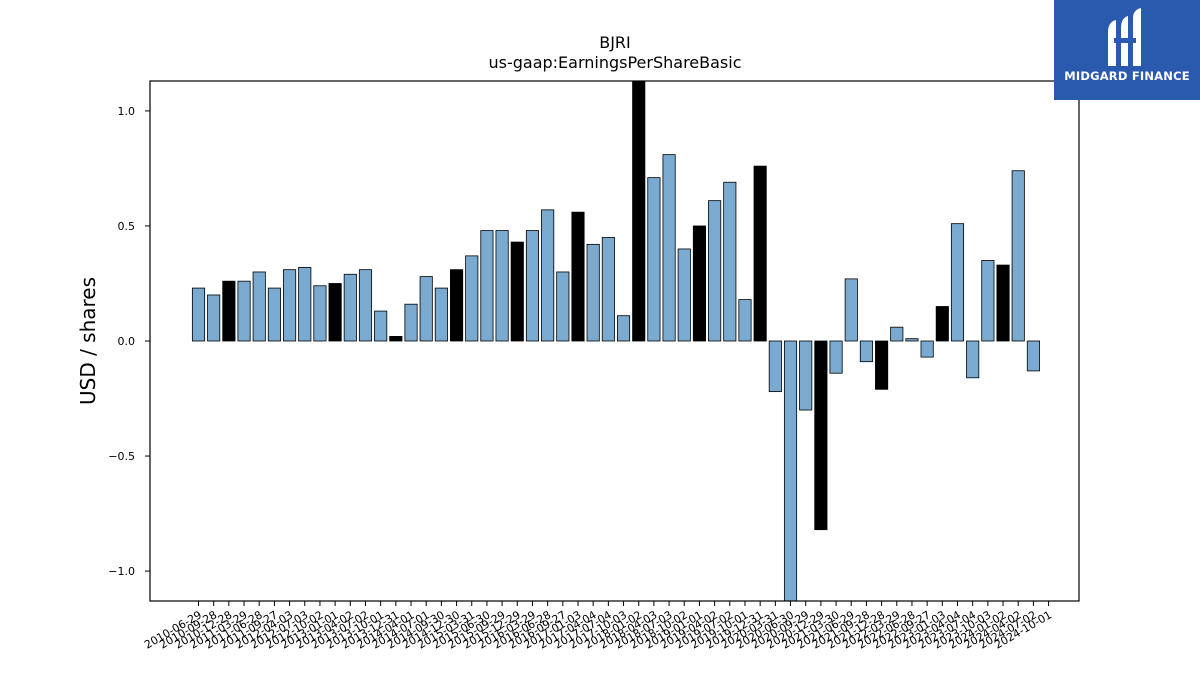 This screenshot has width=1200, height=675. I want to click on midgard-logo-icon, so click(1127, 39).